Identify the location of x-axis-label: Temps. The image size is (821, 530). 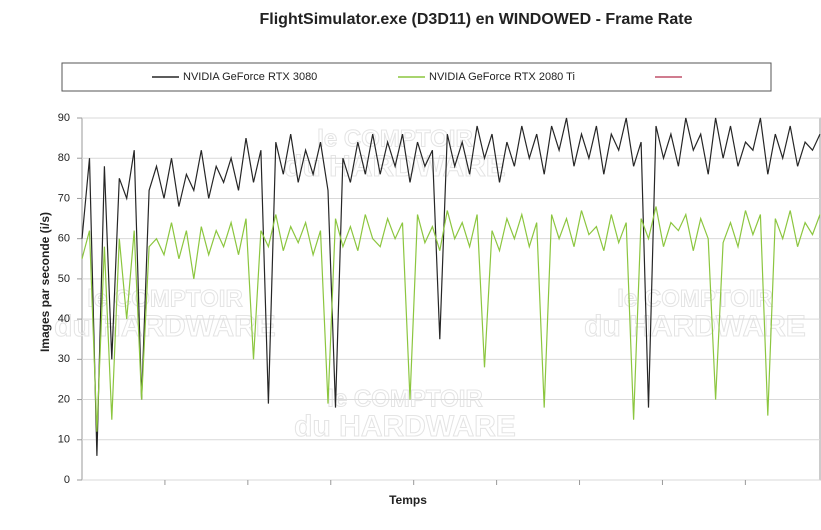
(408, 500).